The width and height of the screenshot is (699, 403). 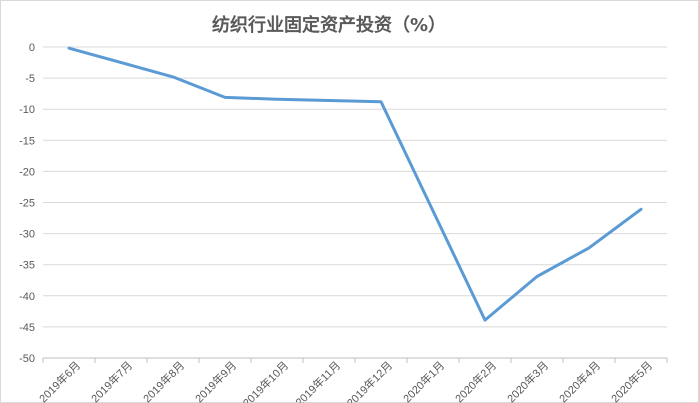 What do you see at coordinates (30, 79) in the screenshot?
I see `y-tick-label: -5` at bounding box center [30, 79].